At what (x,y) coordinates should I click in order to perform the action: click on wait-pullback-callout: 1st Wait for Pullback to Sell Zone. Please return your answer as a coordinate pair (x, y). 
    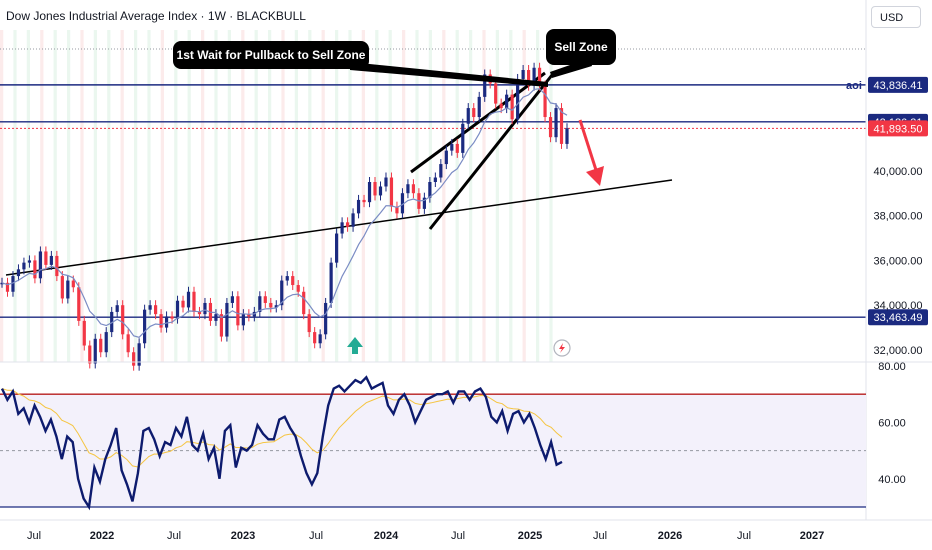
    Looking at the image, I should click on (360, 64).